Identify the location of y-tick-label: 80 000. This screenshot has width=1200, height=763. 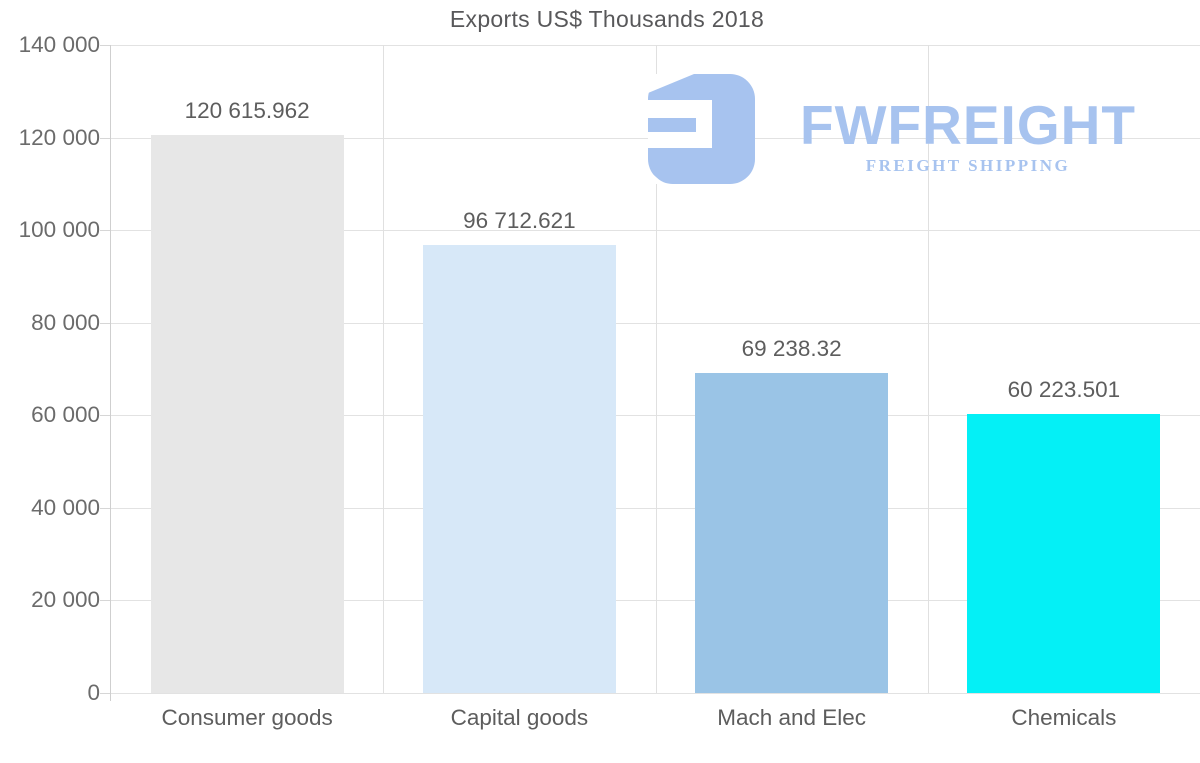
(65, 322).